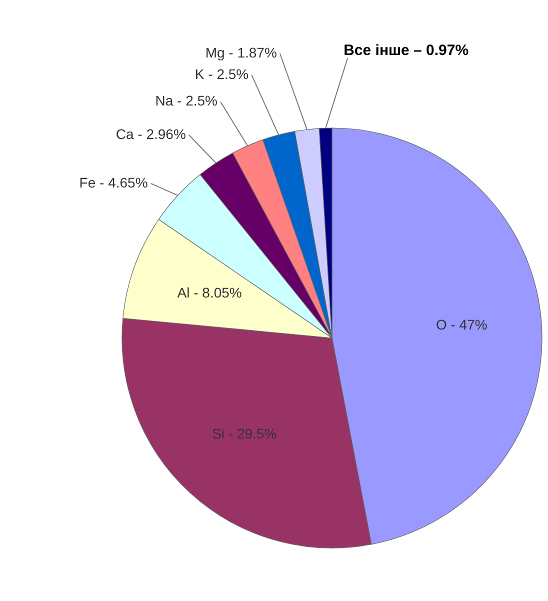 The height and width of the screenshot is (601, 548). I want to click on slice-label: Ca - 2.96%, so click(151, 134).